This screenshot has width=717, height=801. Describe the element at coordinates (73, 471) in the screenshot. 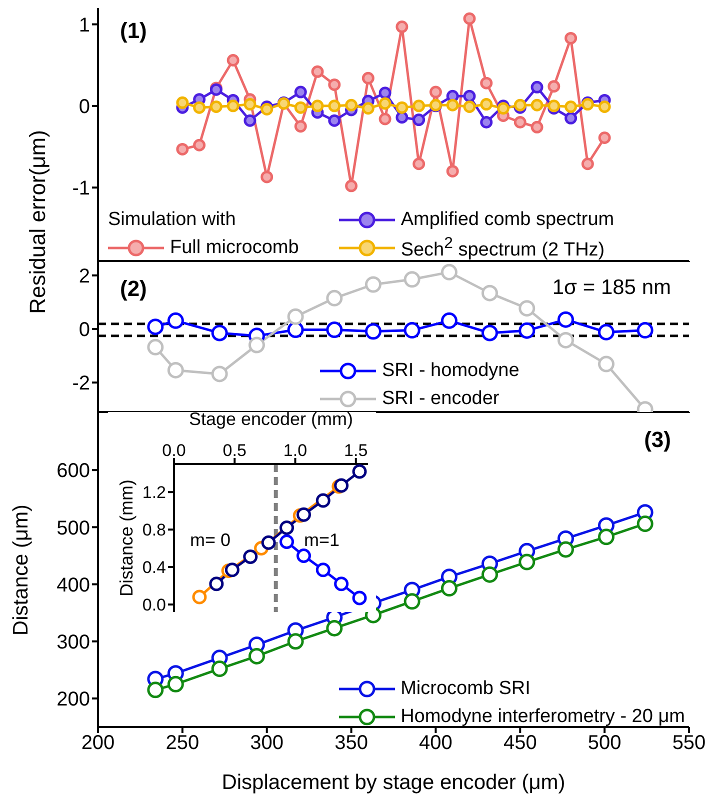

I see `y-tick-label: 600` at that location.